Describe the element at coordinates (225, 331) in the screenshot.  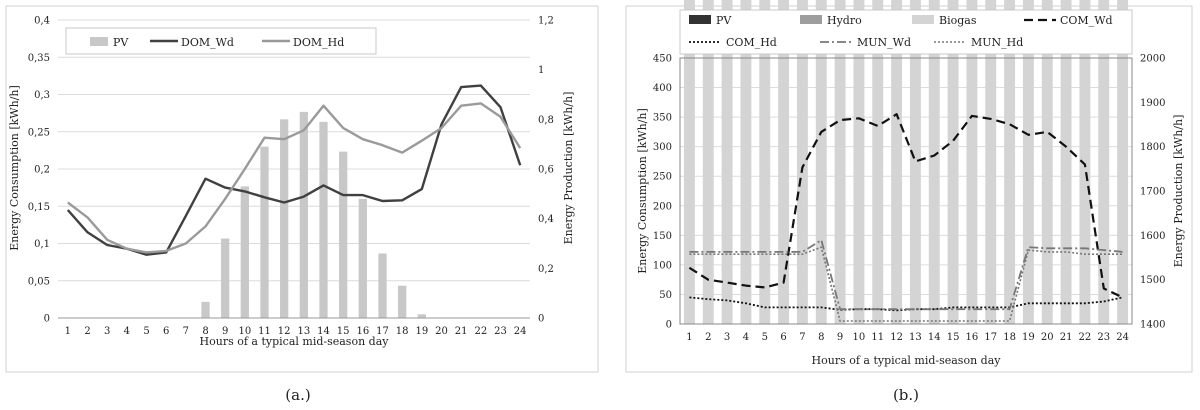
I see `a-xtick-label: 9` at that location.